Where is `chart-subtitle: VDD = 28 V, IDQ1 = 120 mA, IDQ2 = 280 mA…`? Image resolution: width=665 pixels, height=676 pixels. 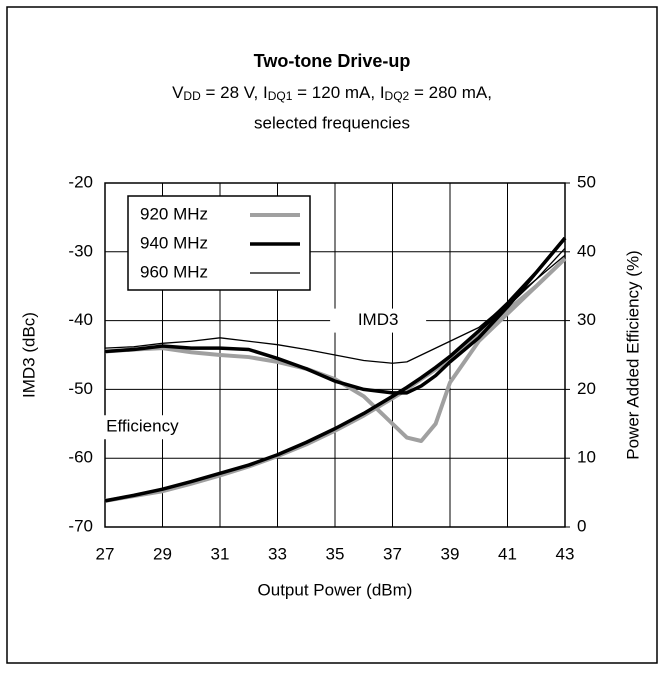
chart-subtitle: VDD = 28 V, IDQ1 = 120 mA, IDQ2 = 280 mA… is located at coordinates (332, 93).